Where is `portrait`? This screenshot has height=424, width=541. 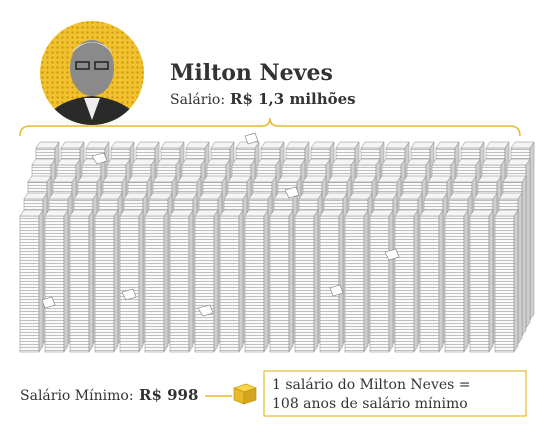
portrait is located at coordinates (92, 73).